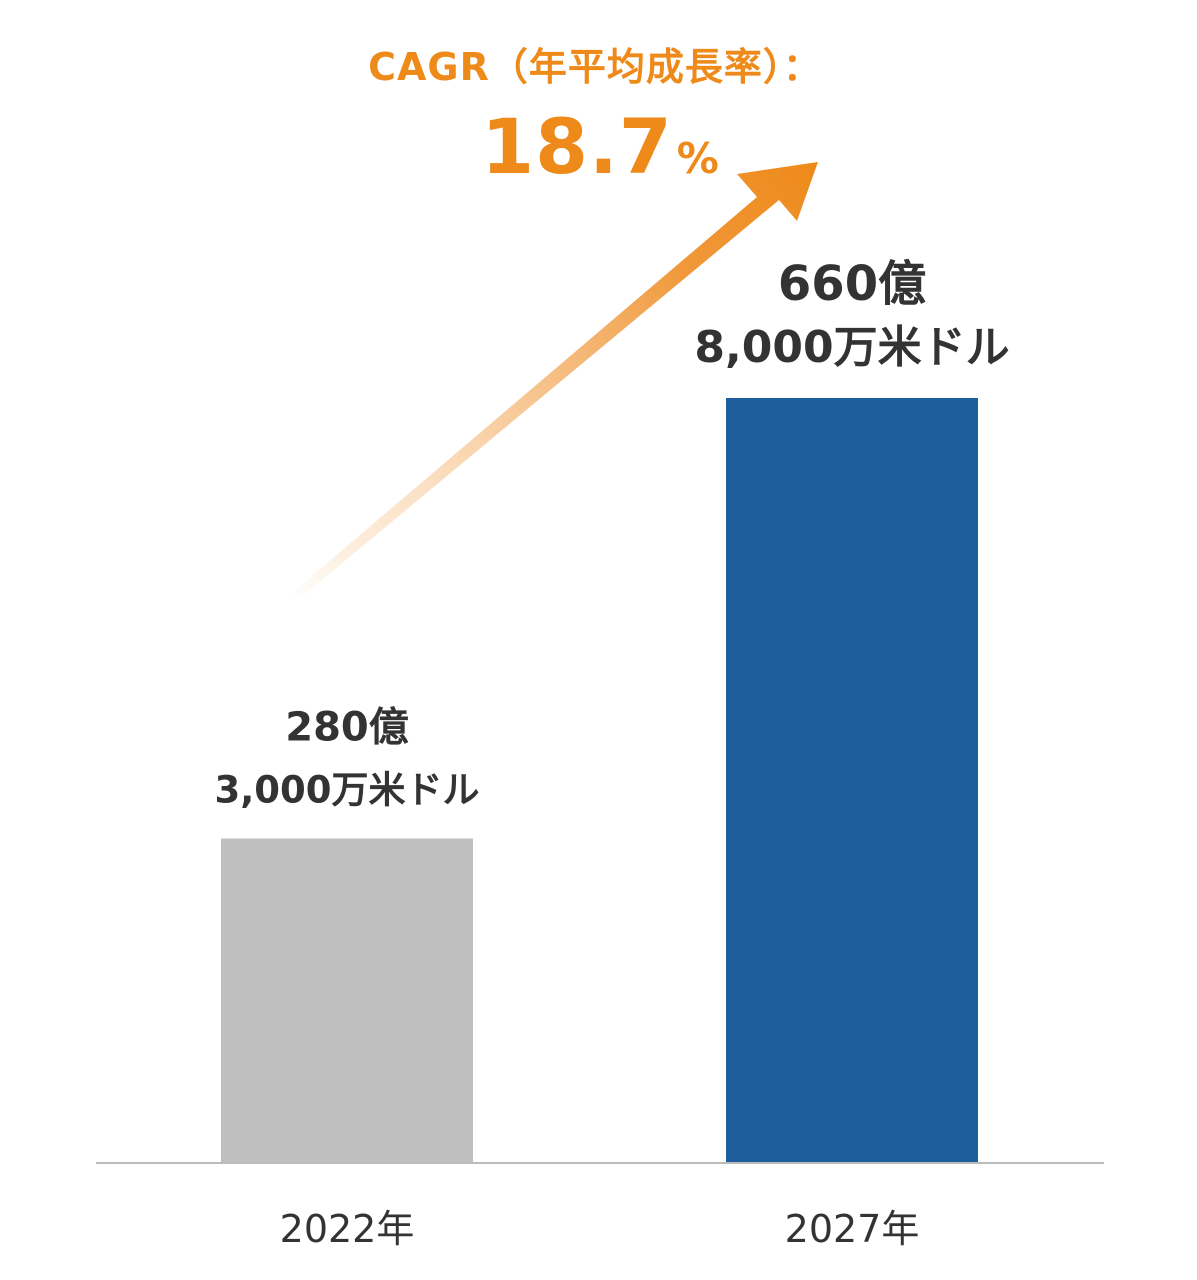  Describe the element at coordinates (852, 1229) in the screenshot. I see `x-tick-label-1: 2027年` at that location.